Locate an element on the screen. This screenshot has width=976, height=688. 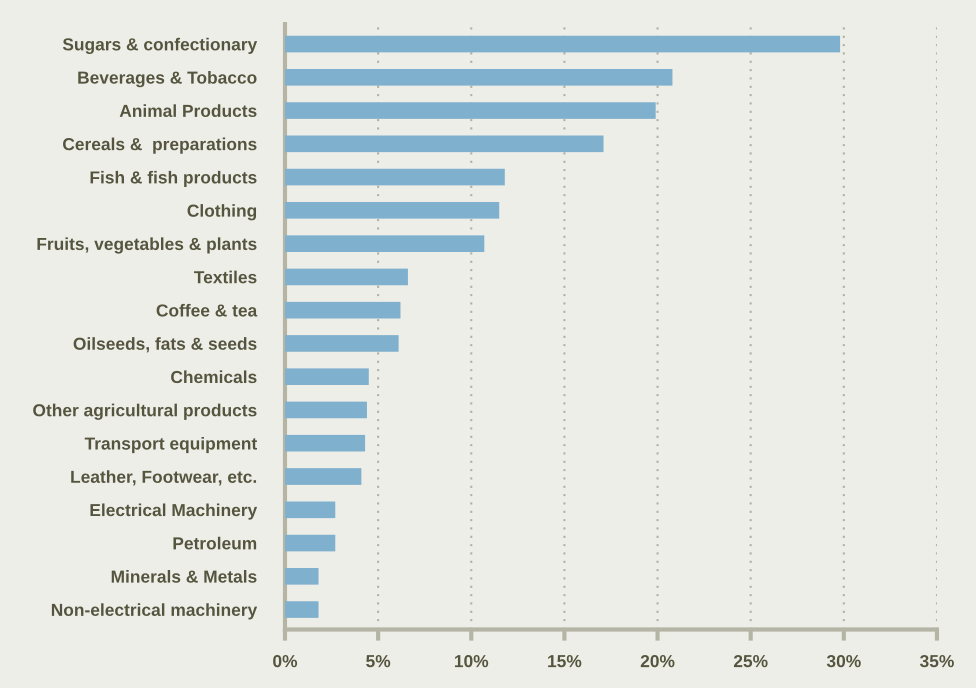
x-tick-label: 15% is located at coordinates (565, 661).